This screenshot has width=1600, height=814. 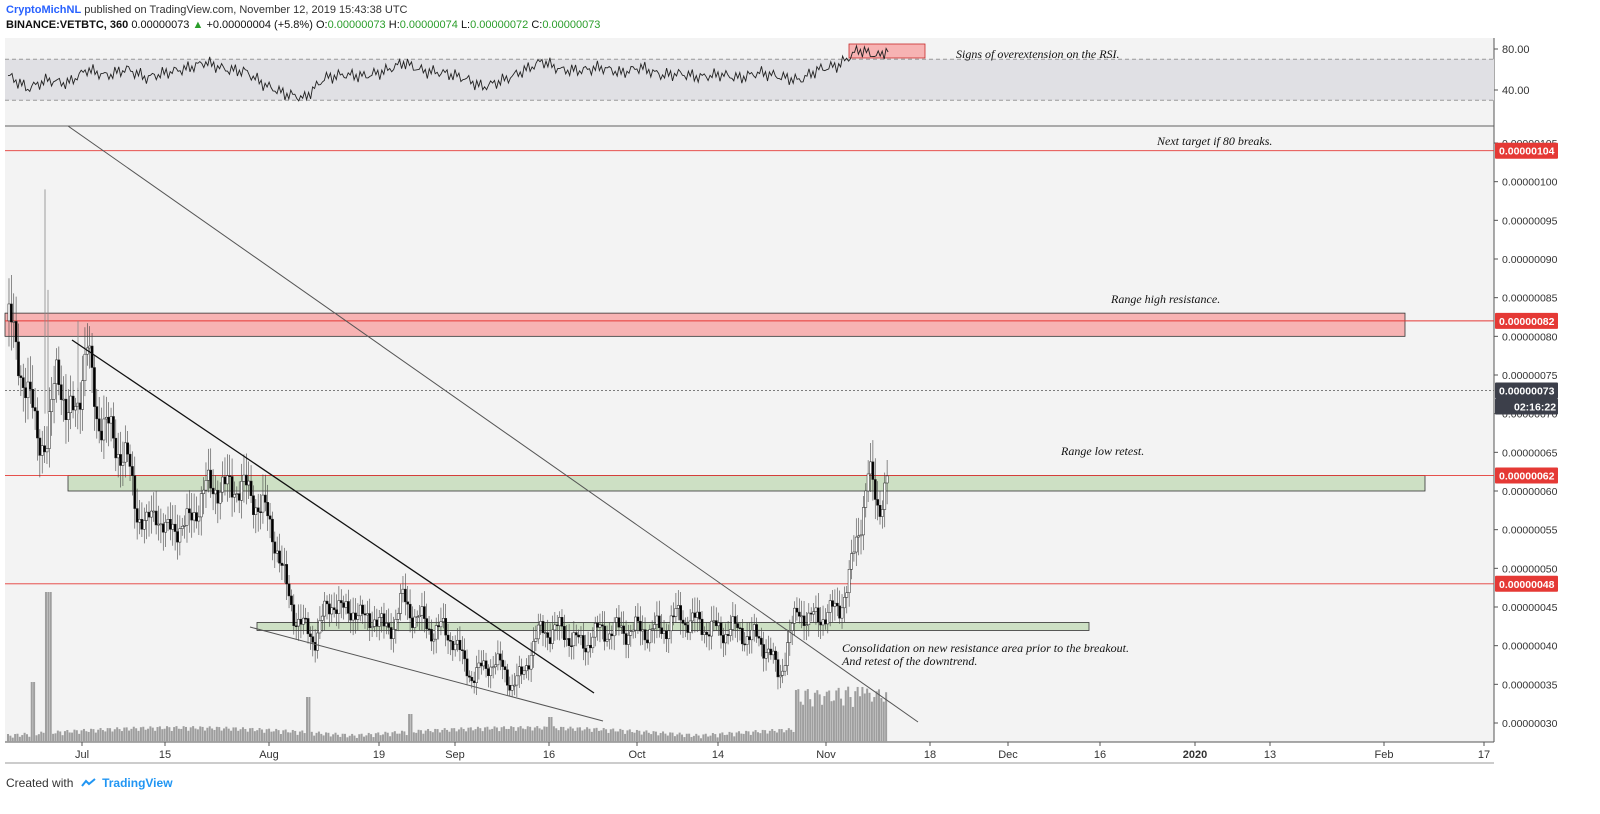 I want to click on falling-wedge-upper-line, so click(x=333, y=516).